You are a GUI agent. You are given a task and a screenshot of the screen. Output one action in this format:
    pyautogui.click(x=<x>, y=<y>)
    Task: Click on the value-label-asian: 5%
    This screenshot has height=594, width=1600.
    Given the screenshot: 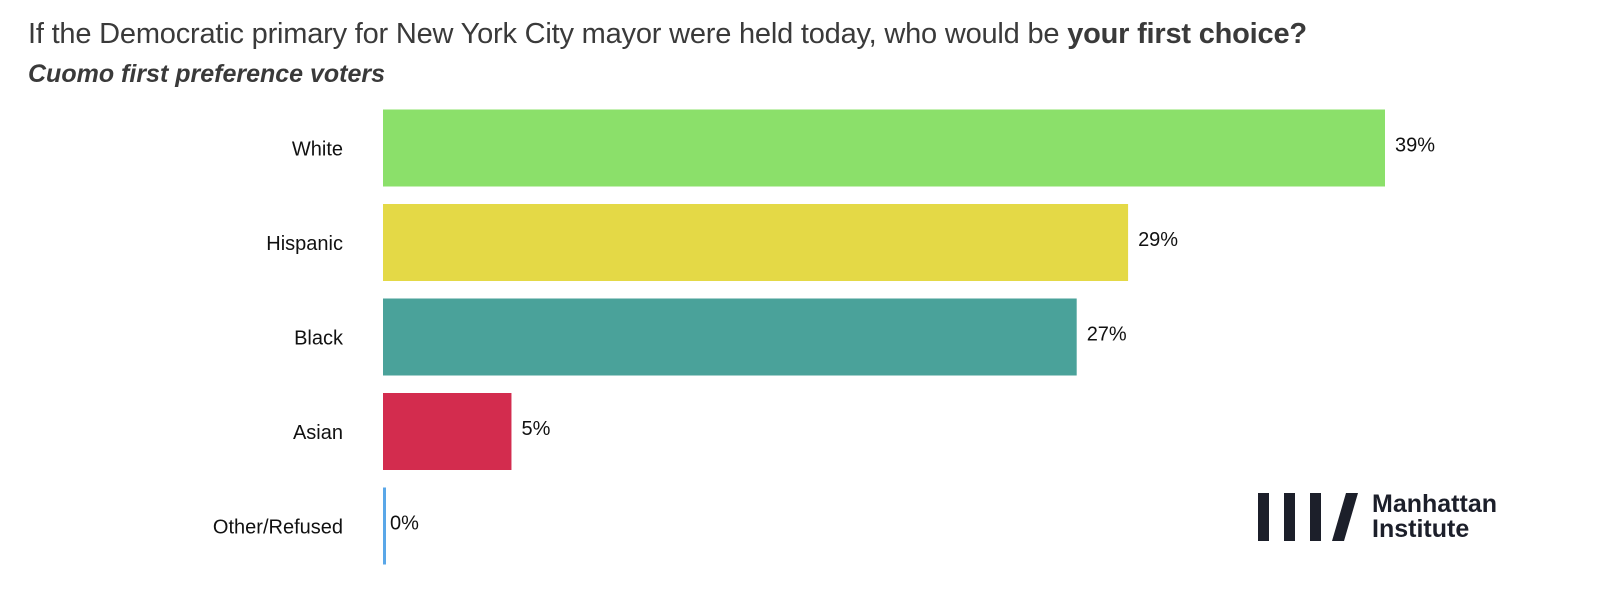 What is the action you would take?
    pyautogui.click(x=535, y=429)
    